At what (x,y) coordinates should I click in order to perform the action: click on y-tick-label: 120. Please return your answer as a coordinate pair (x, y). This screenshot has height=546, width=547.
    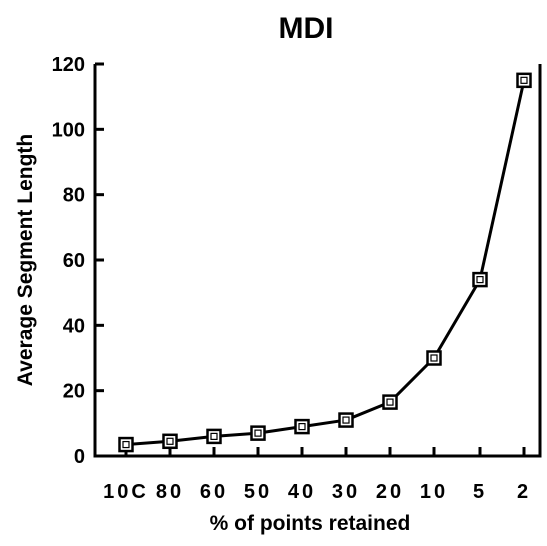
    Looking at the image, I should click on (68, 65).